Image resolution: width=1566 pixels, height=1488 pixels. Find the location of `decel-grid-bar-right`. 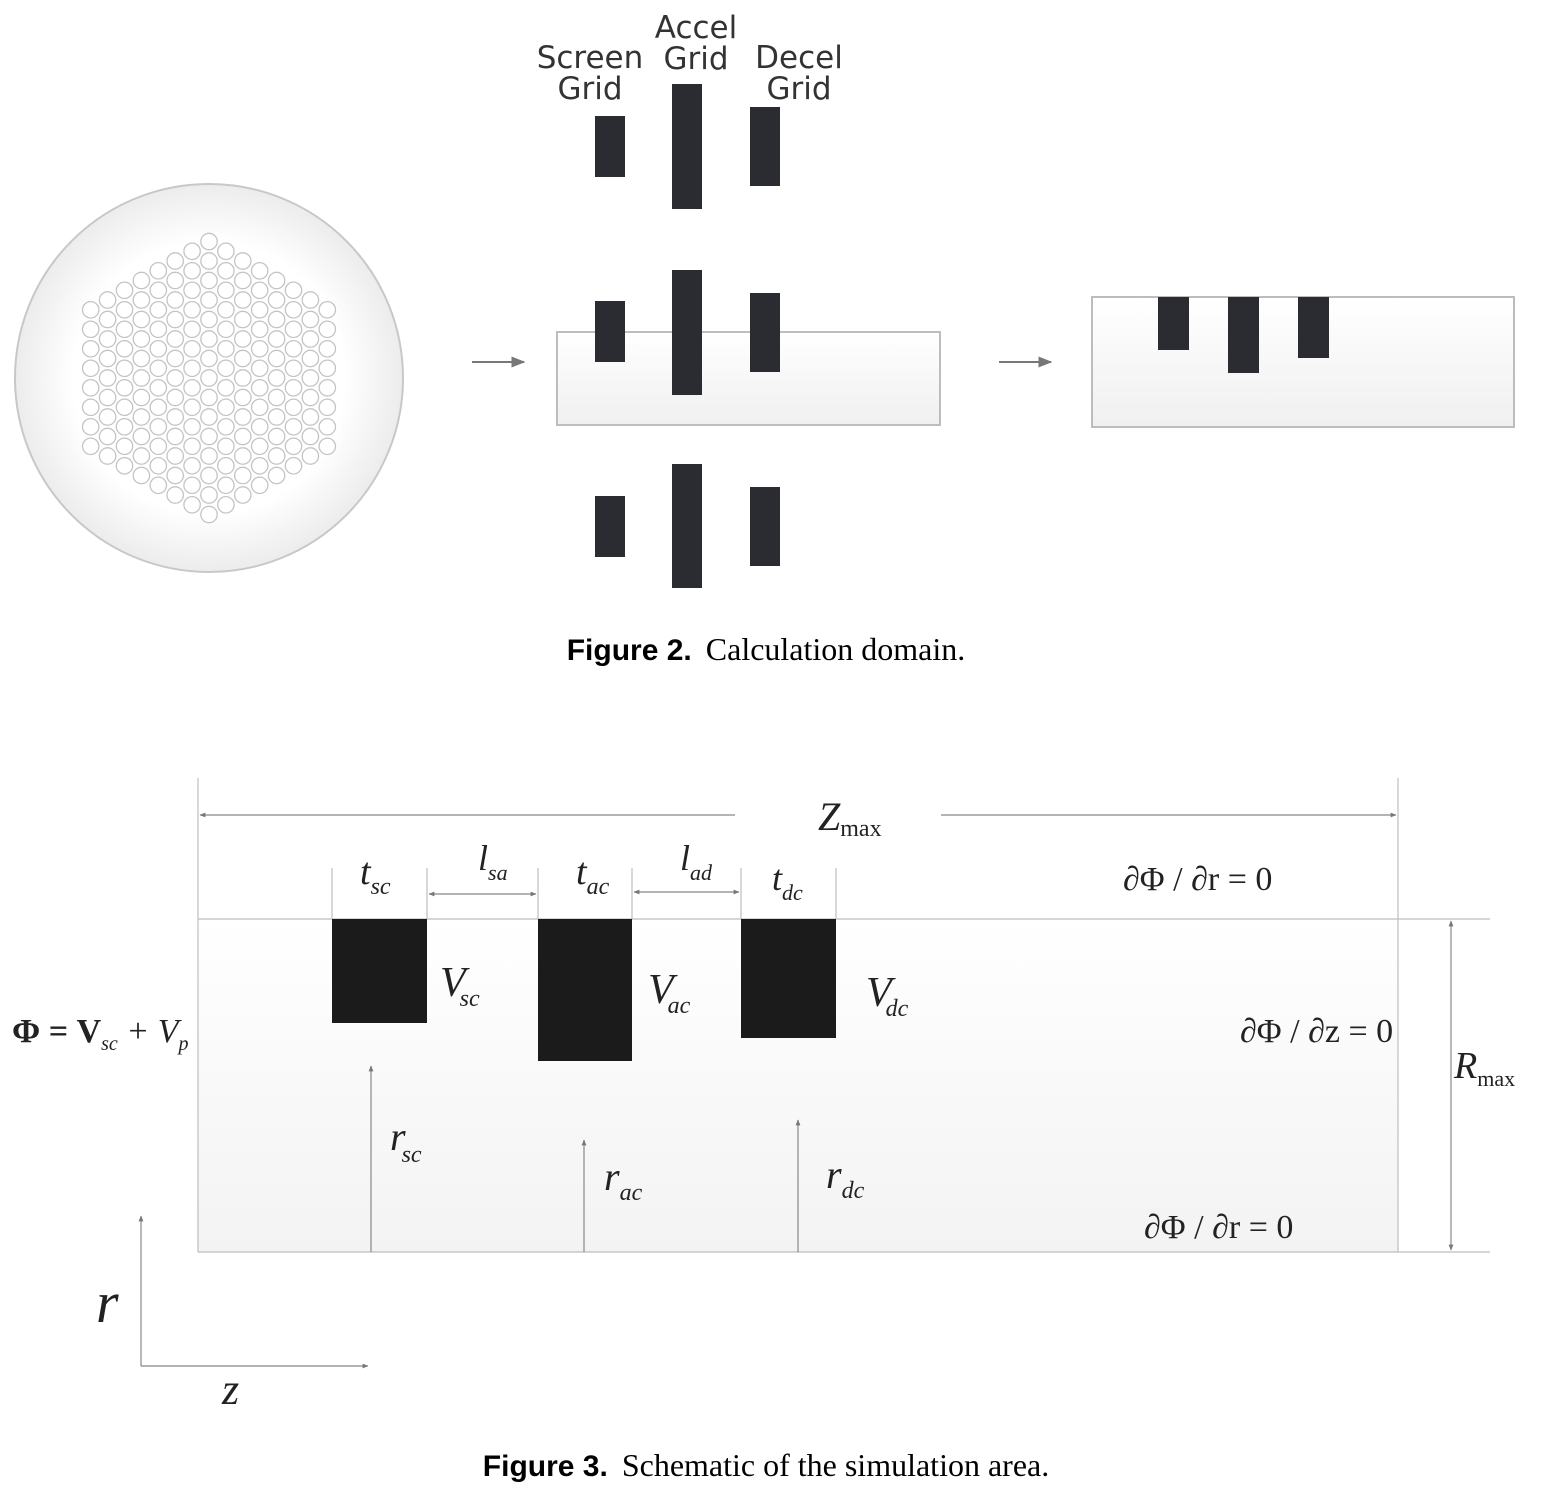

decel-grid-bar-right is located at coordinates (1313, 327).